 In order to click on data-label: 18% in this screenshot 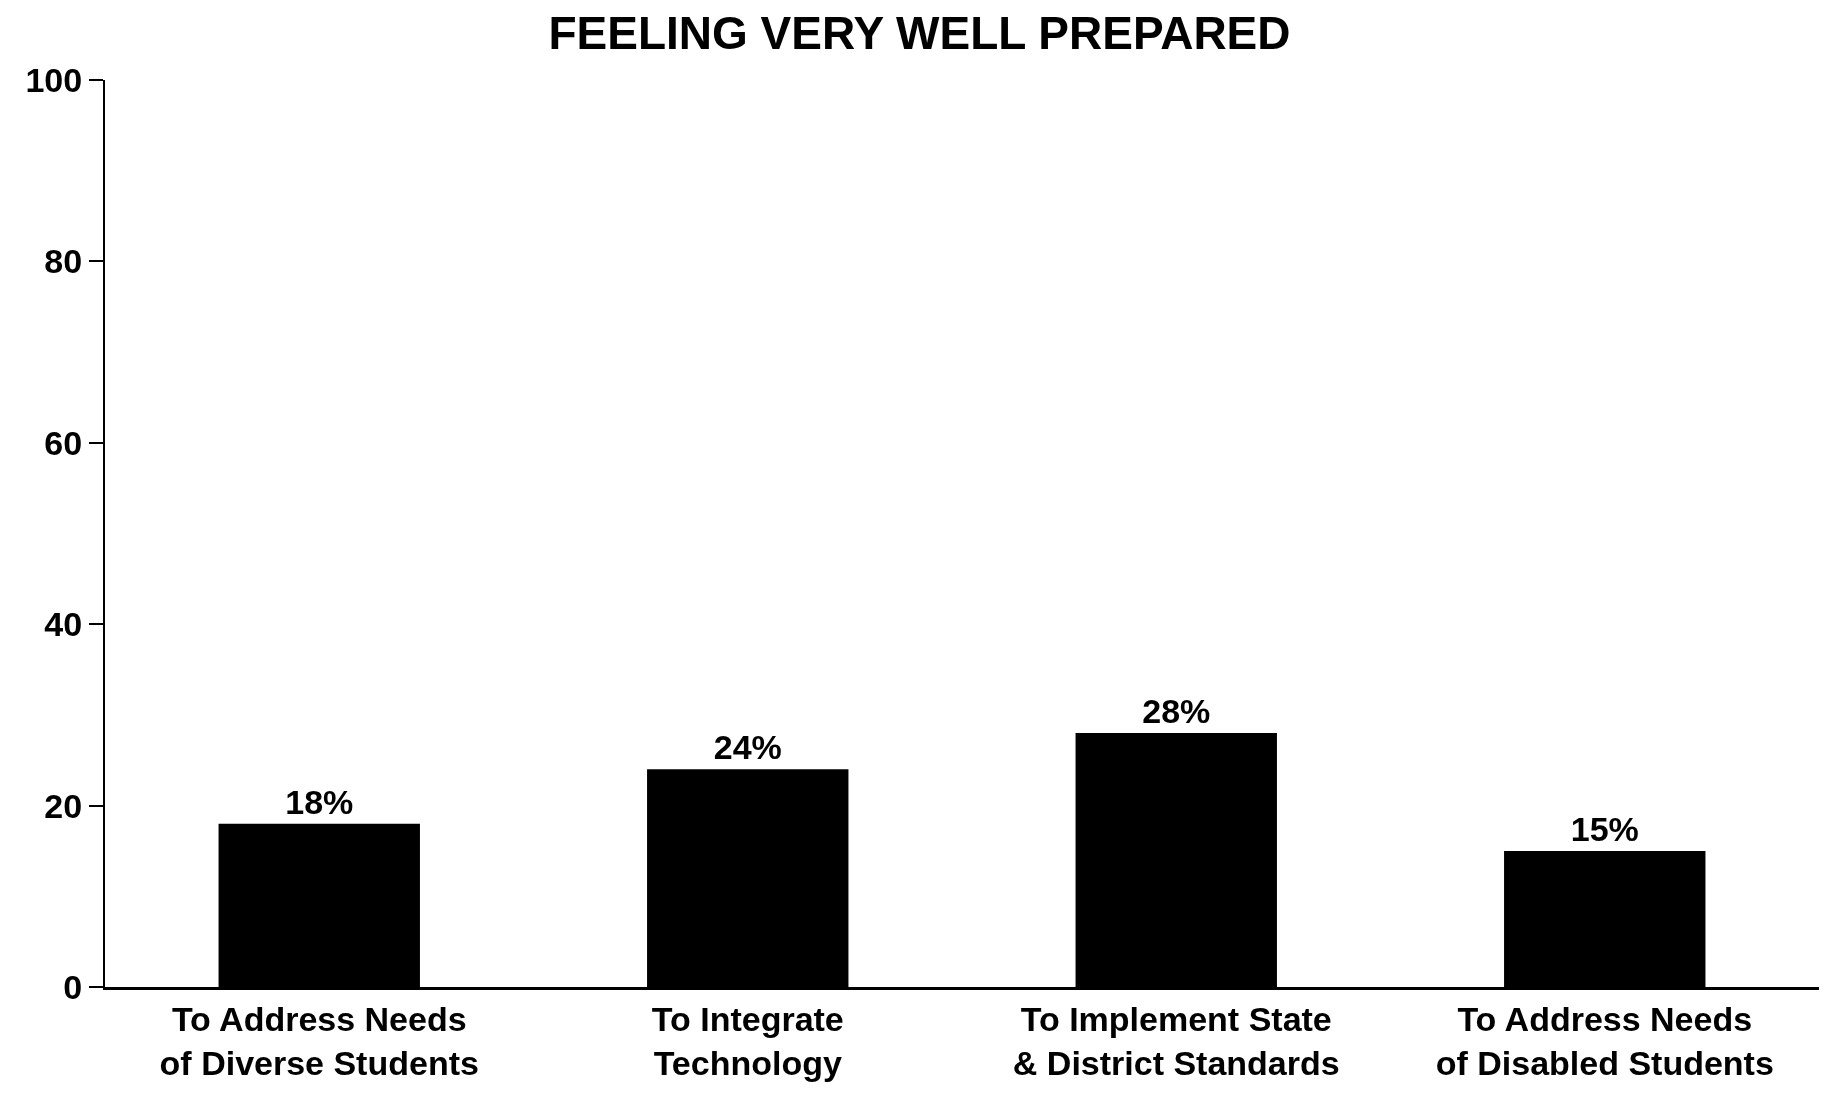, I will do `click(319, 801)`.